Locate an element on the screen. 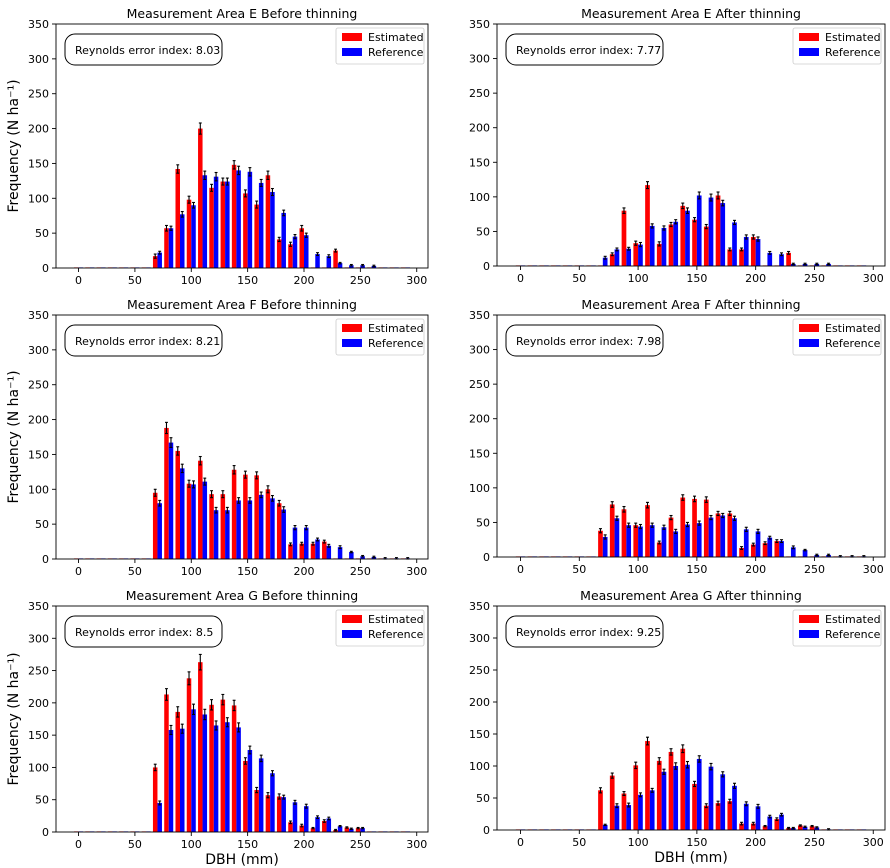 The width and height of the screenshot is (890, 868). chart-title: Measurement Area F After thinning is located at coordinates (690, 304).